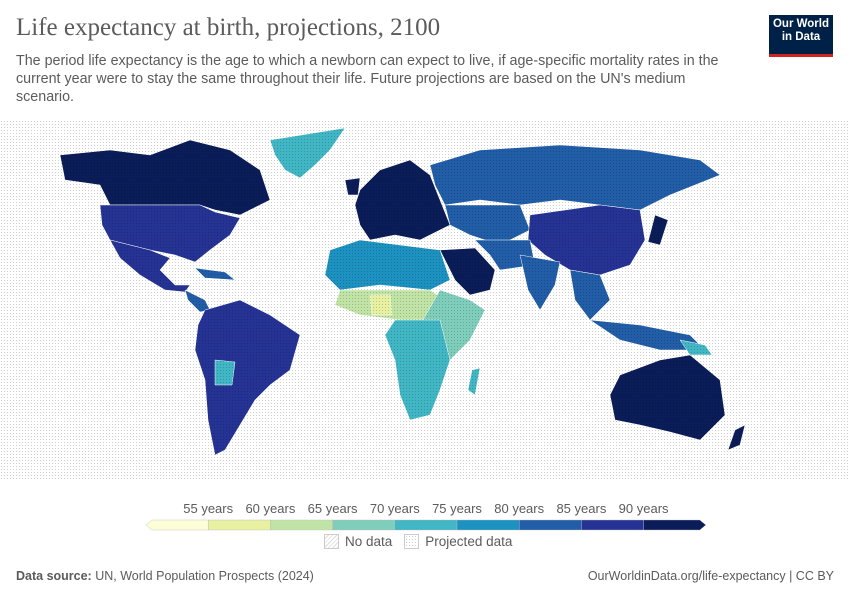 This screenshot has width=850, height=600. Describe the element at coordinates (165, 177) in the screenshot. I see `region-canada` at that location.